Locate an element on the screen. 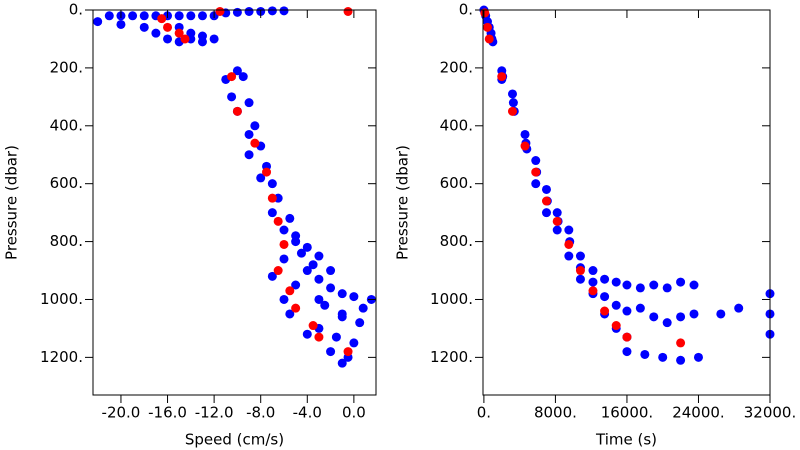 Image resolution: width=800 pixels, height=450 pixels. y-tick-label: 1000. is located at coordinates (451, 299).